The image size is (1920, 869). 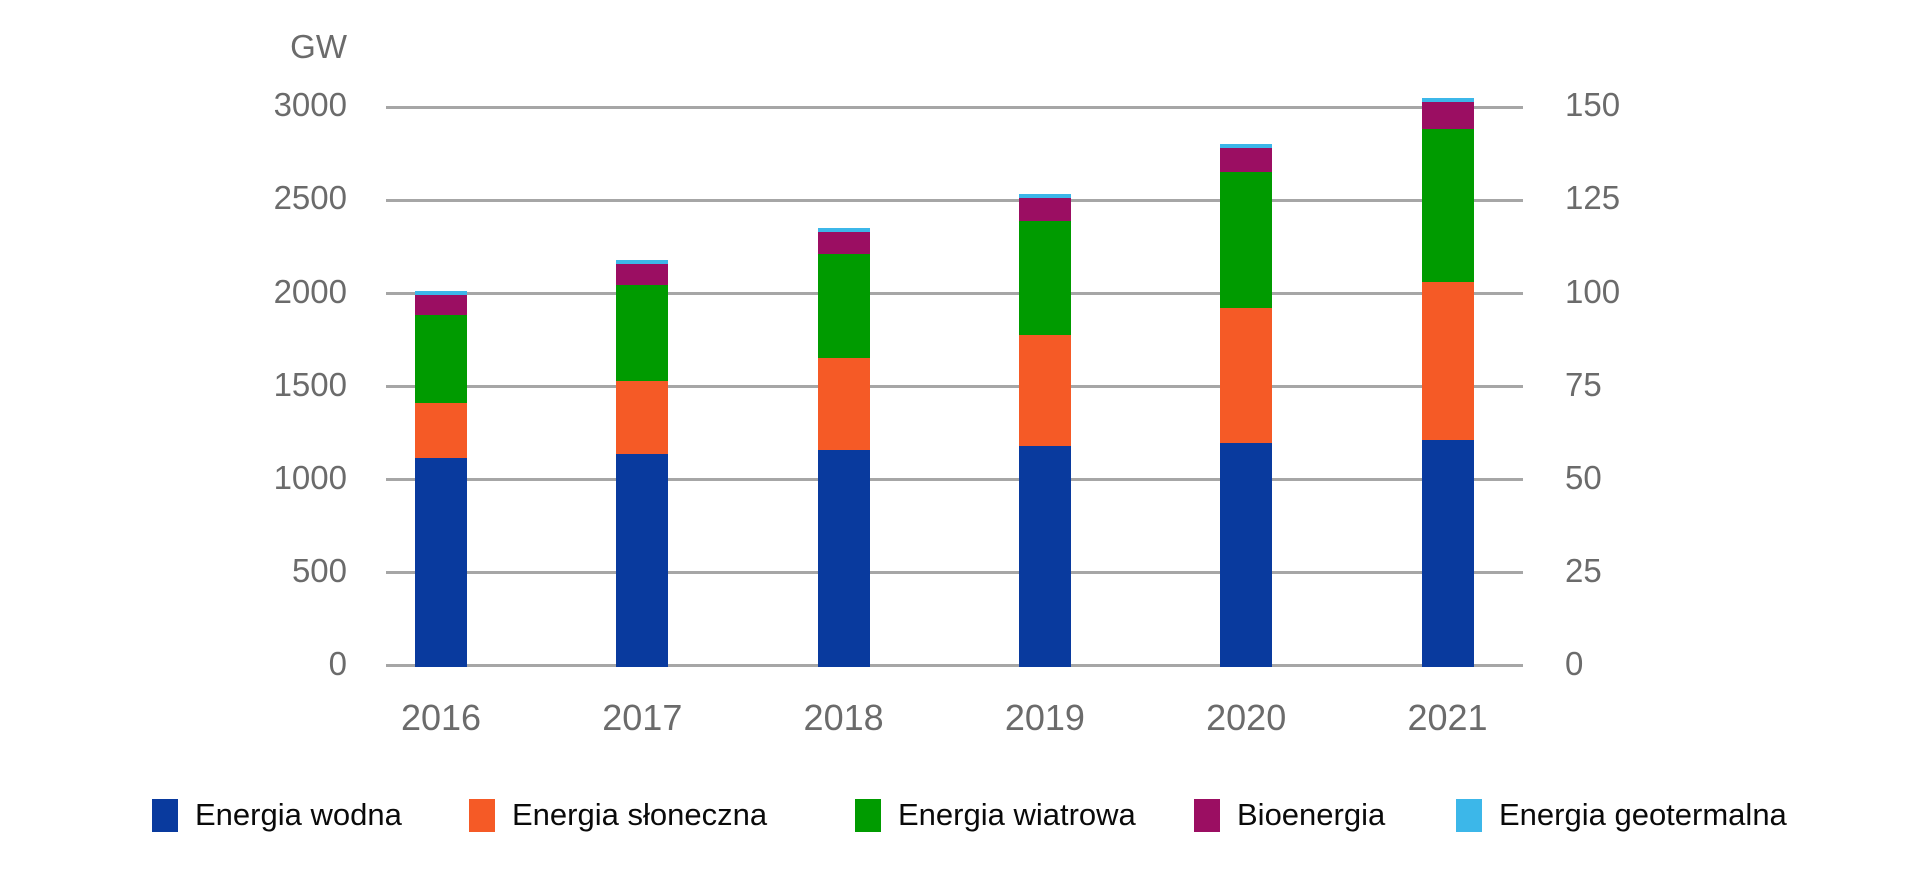 What do you see at coordinates (1583, 570) in the screenshot?
I see `right-axis-tick-25: 25` at bounding box center [1583, 570].